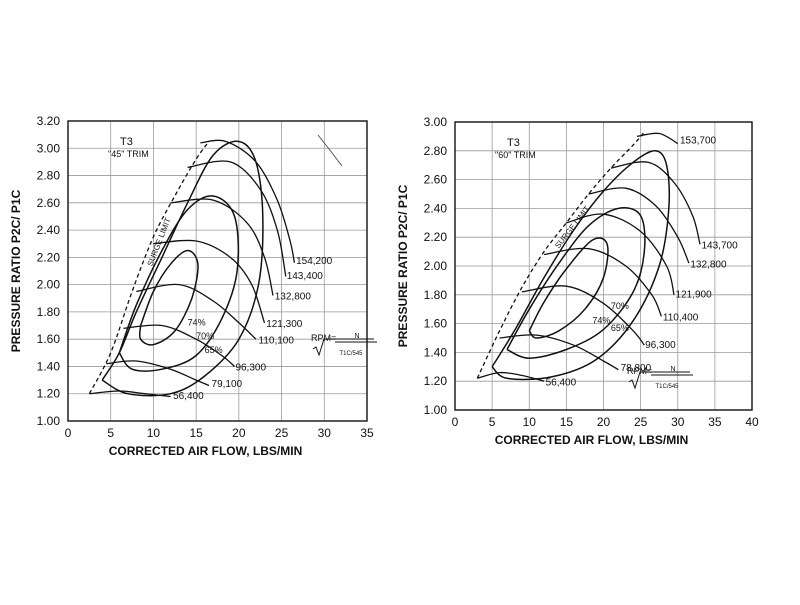  What do you see at coordinates (515, 155) in the screenshot?
I see `chart-subtitle: "60" TRIM` at bounding box center [515, 155].